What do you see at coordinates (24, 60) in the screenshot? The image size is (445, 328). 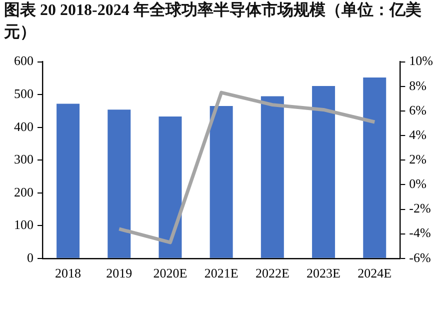 I see `y-tick-label: 600` at bounding box center [24, 60].